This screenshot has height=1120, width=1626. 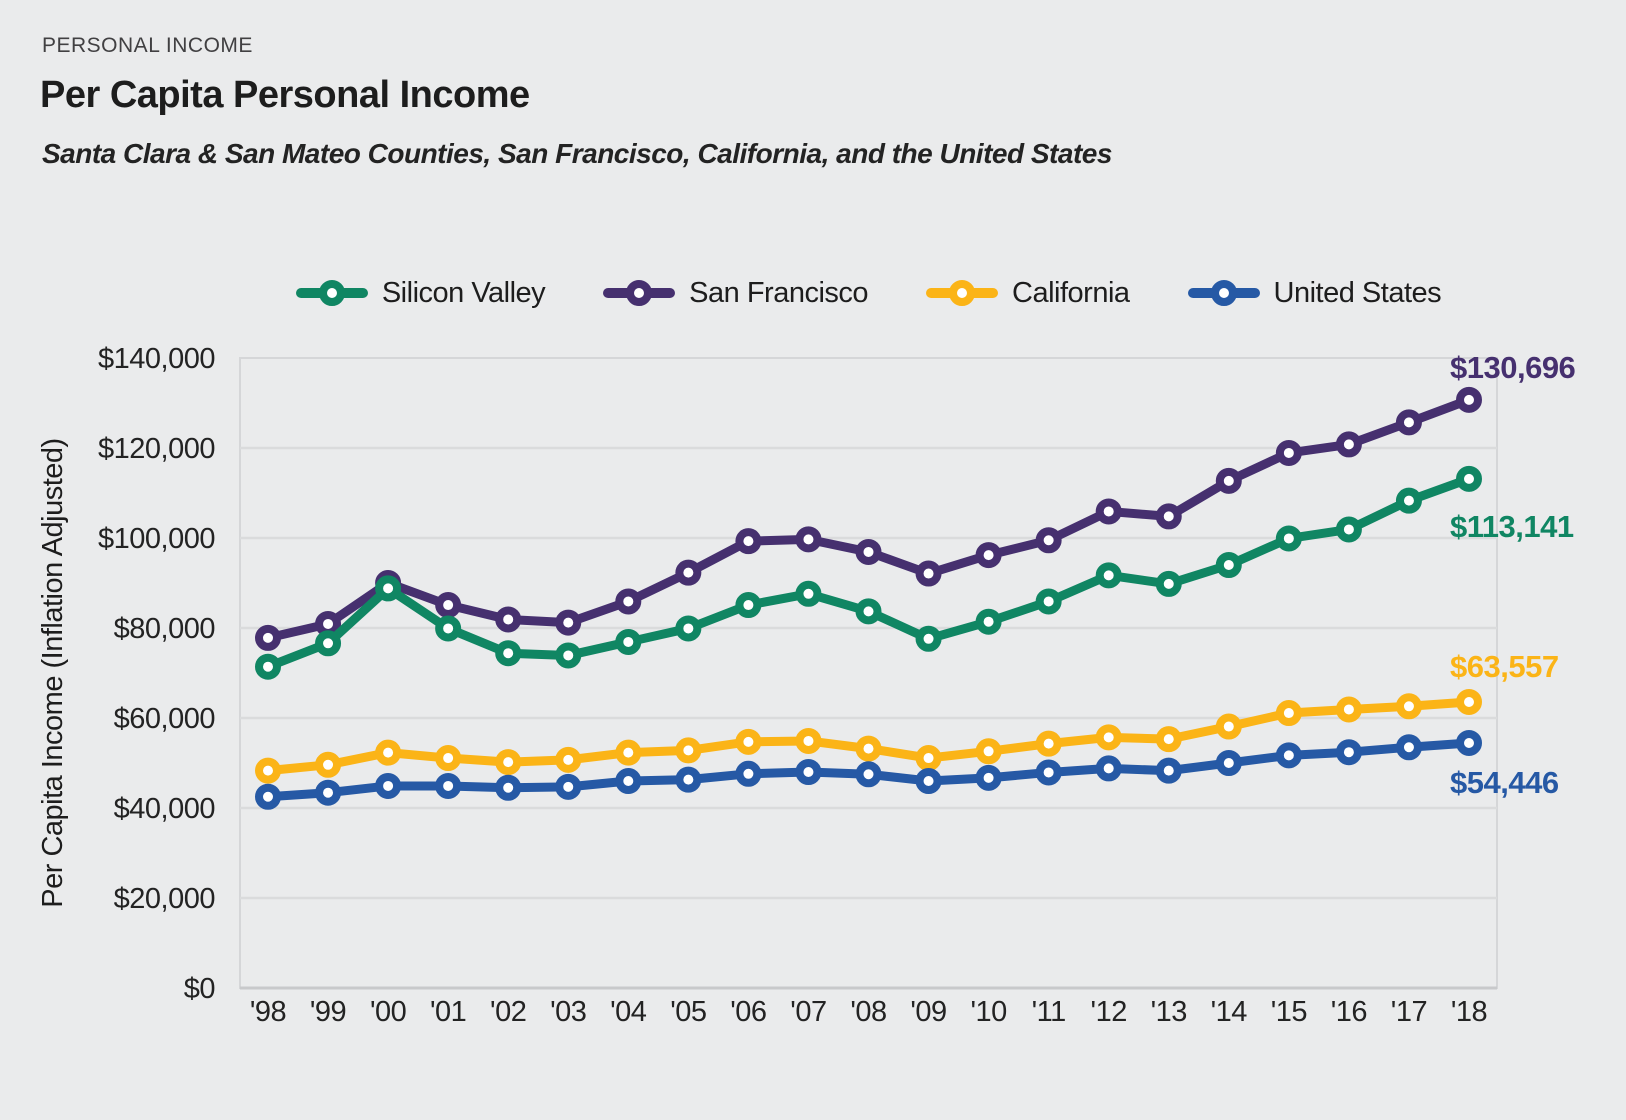 I want to click on y-tick-label: $0, so click(x=199, y=989).